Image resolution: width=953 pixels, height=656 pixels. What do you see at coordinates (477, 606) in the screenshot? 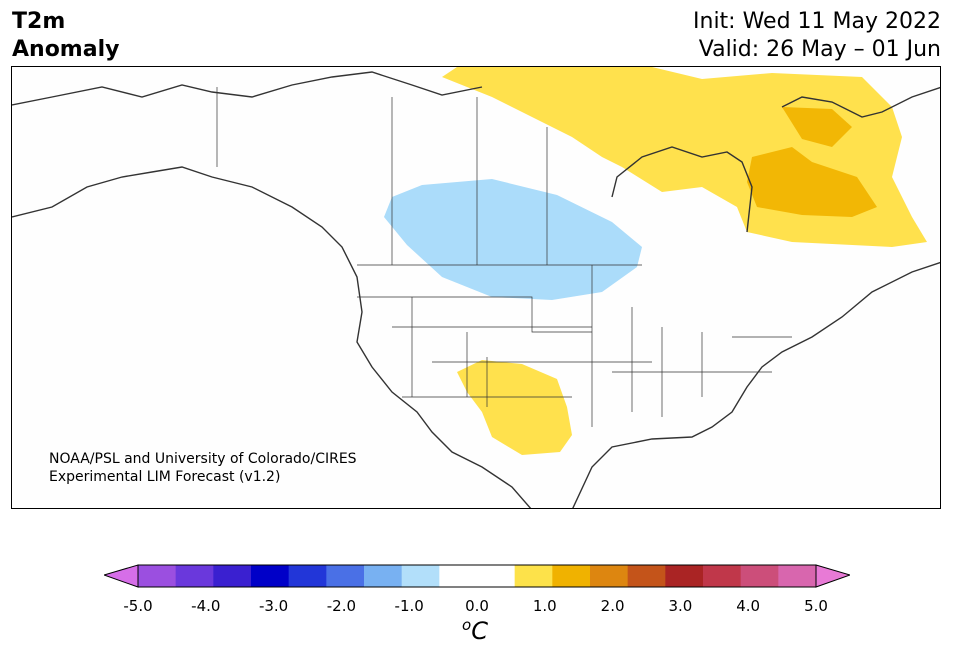
I see `colorbar-tick-label: 0.0` at bounding box center [477, 606].